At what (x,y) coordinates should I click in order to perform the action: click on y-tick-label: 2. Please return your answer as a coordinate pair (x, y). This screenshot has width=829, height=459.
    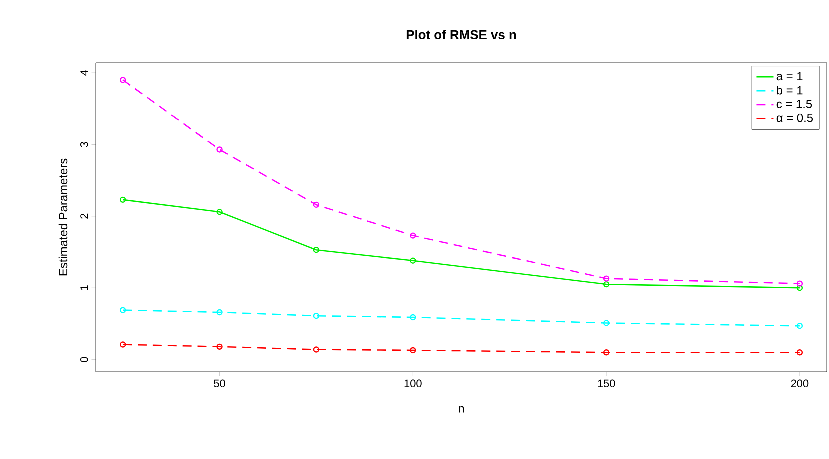
    Looking at the image, I should click on (84, 216).